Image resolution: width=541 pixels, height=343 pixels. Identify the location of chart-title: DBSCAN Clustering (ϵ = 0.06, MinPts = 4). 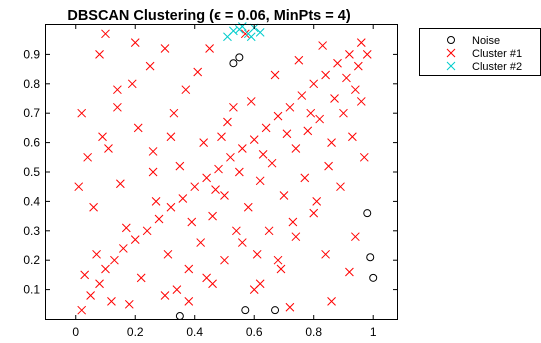
(208, 16).